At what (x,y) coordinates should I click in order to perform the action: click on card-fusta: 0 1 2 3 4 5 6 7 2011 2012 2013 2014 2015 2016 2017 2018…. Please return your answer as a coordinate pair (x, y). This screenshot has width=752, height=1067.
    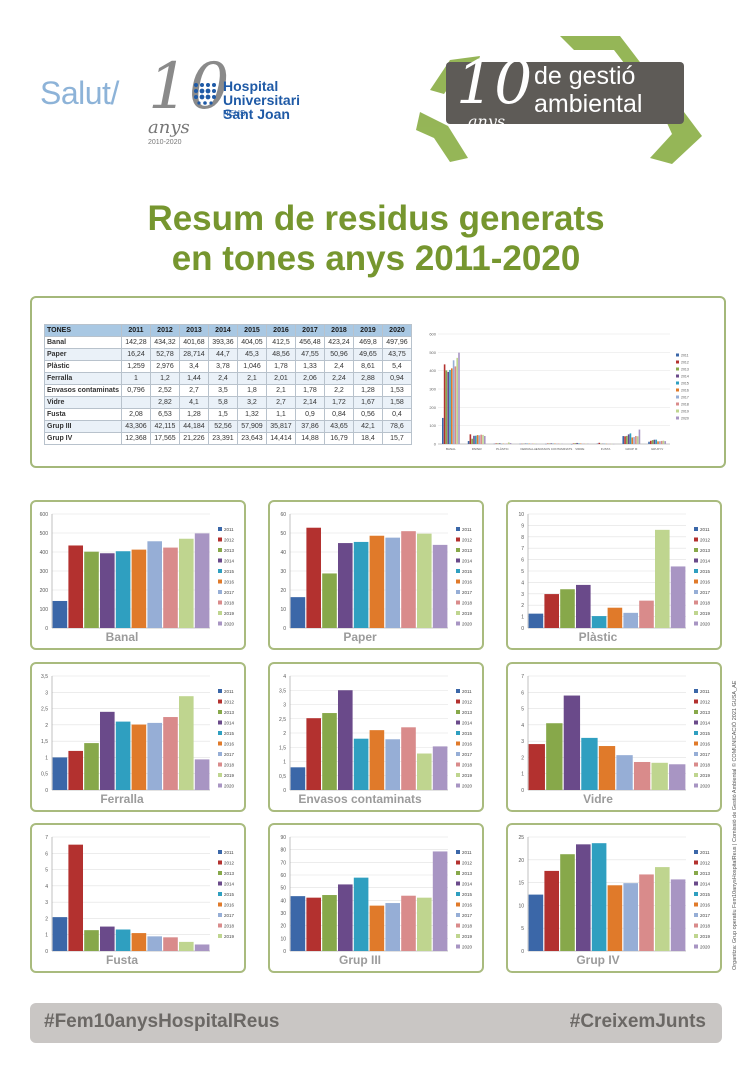
    Looking at the image, I should click on (138, 898).